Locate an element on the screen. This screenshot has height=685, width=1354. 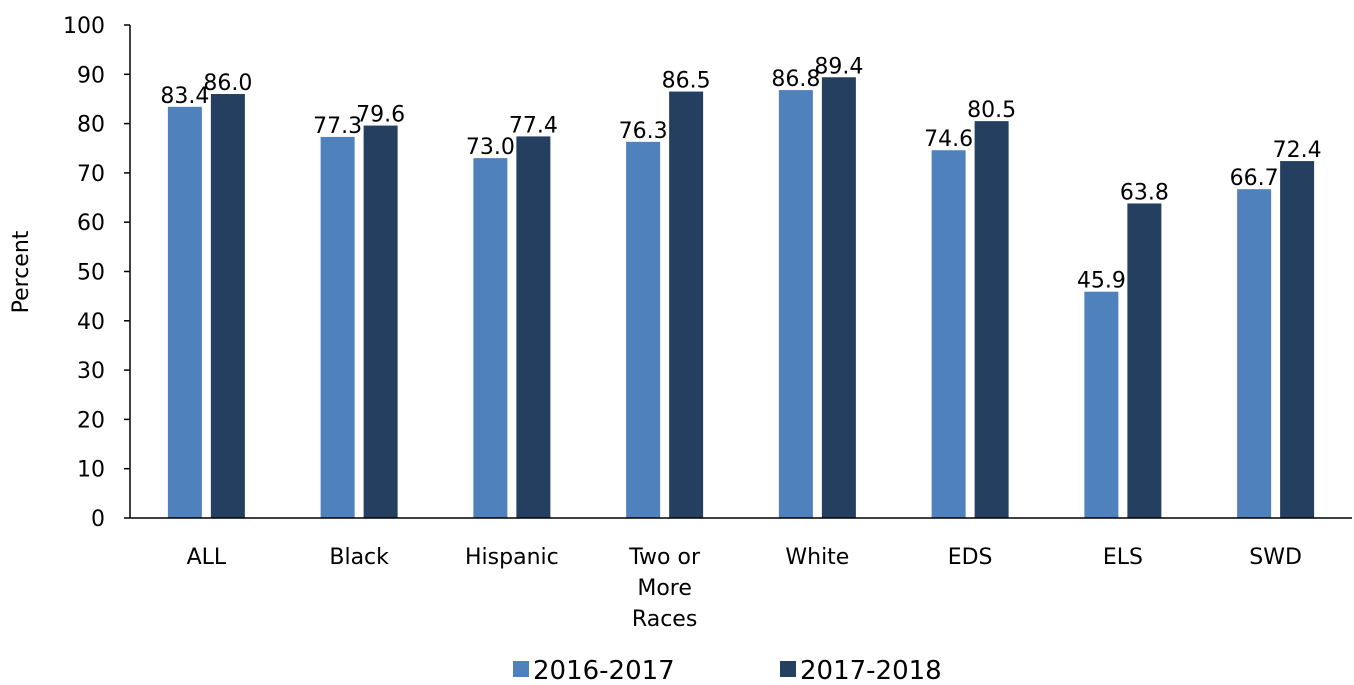
bar-2016-2017-all is located at coordinates (184, 312).